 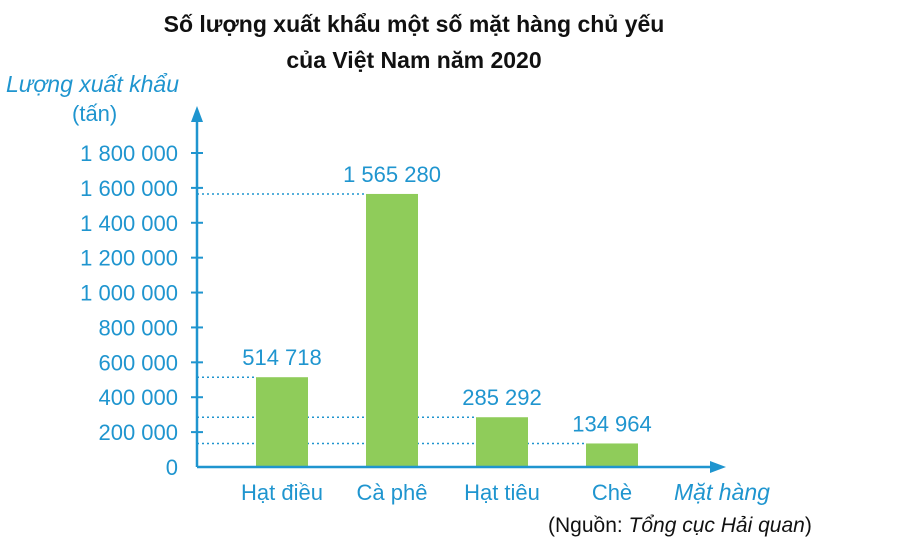 What do you see at coordinates (197, 114) in the screenshot?
I see `y-axis-arrow` at bounding box center [197, 114].